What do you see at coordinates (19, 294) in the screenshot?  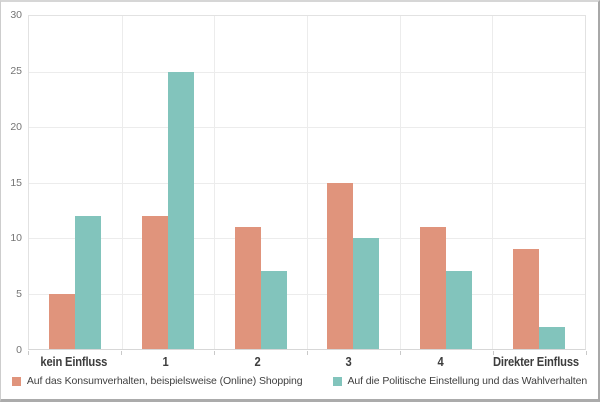 I see `y-tick-label: 5` at bounding box center [19, 294].